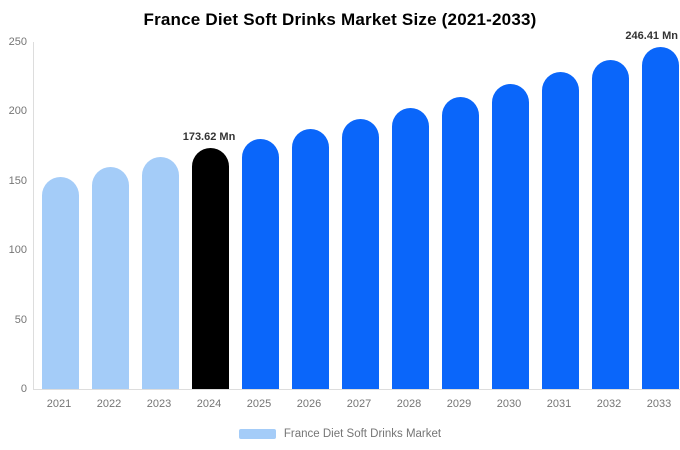  Describe the element at coordinates (510, 236) in the screenshot. I see `bar-2030` at that location.